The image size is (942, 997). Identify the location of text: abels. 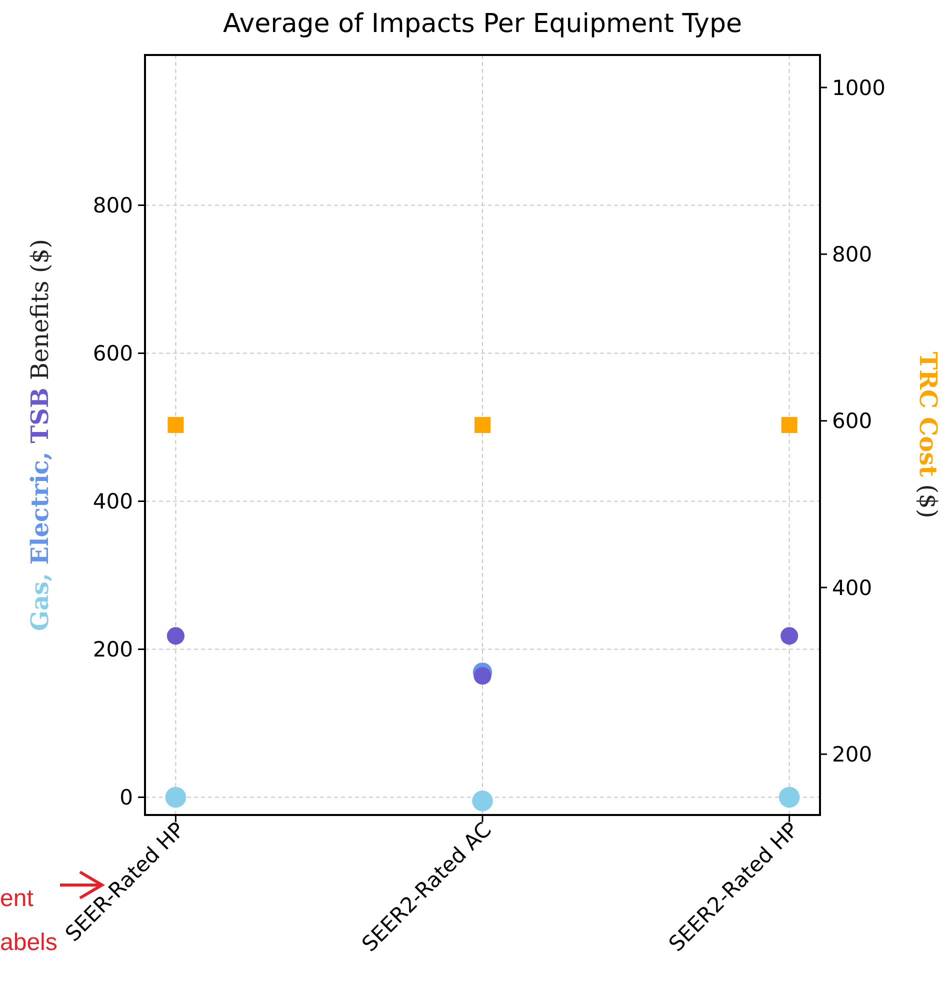
(29, 942).